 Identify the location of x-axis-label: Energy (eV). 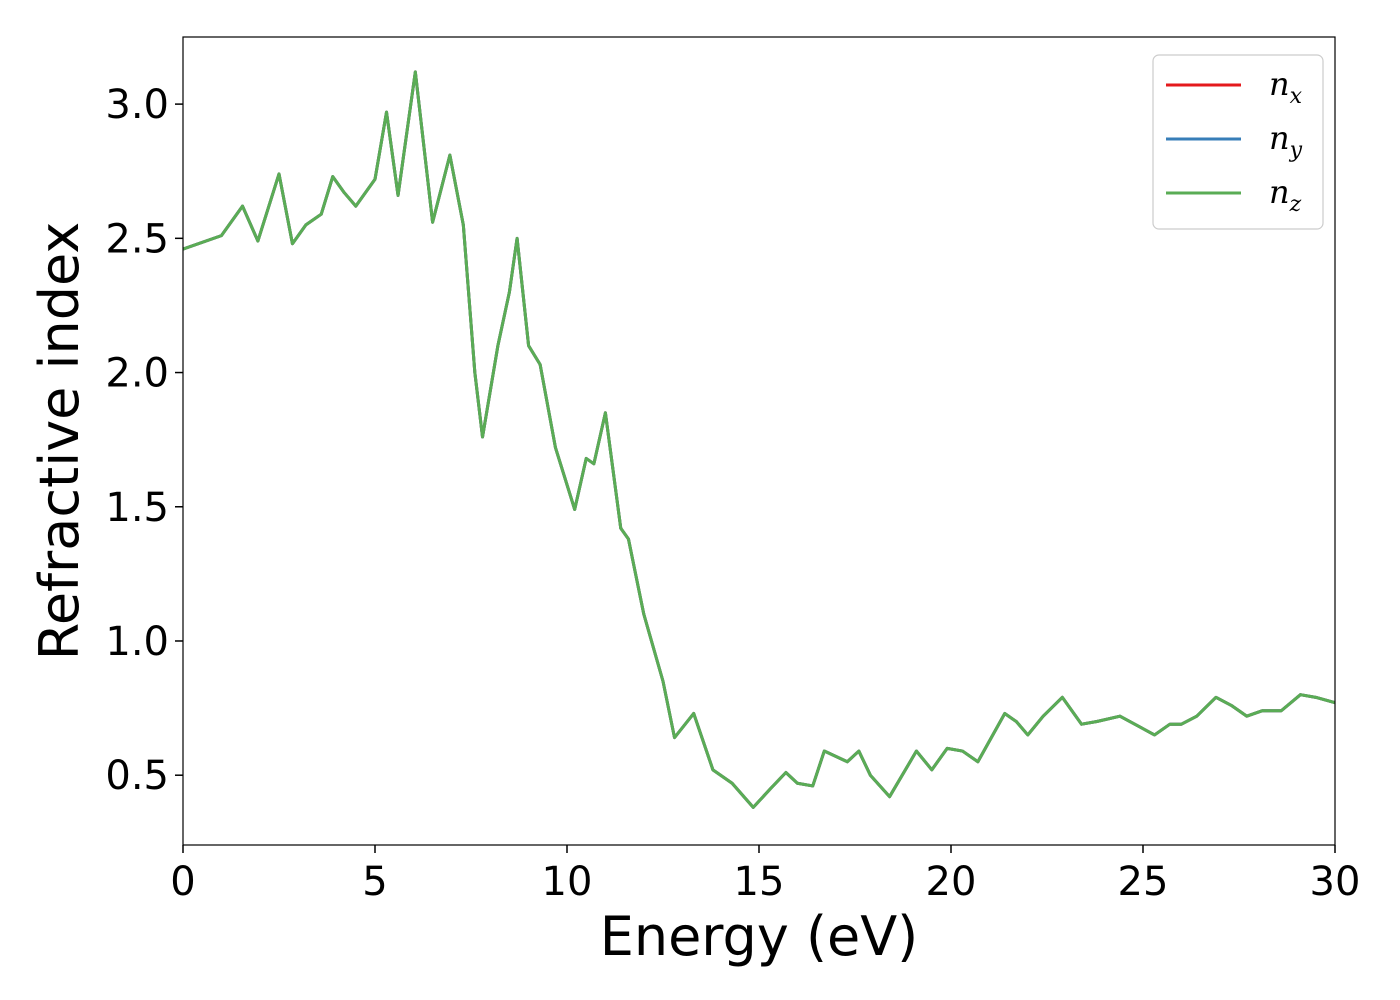
(759, 936).